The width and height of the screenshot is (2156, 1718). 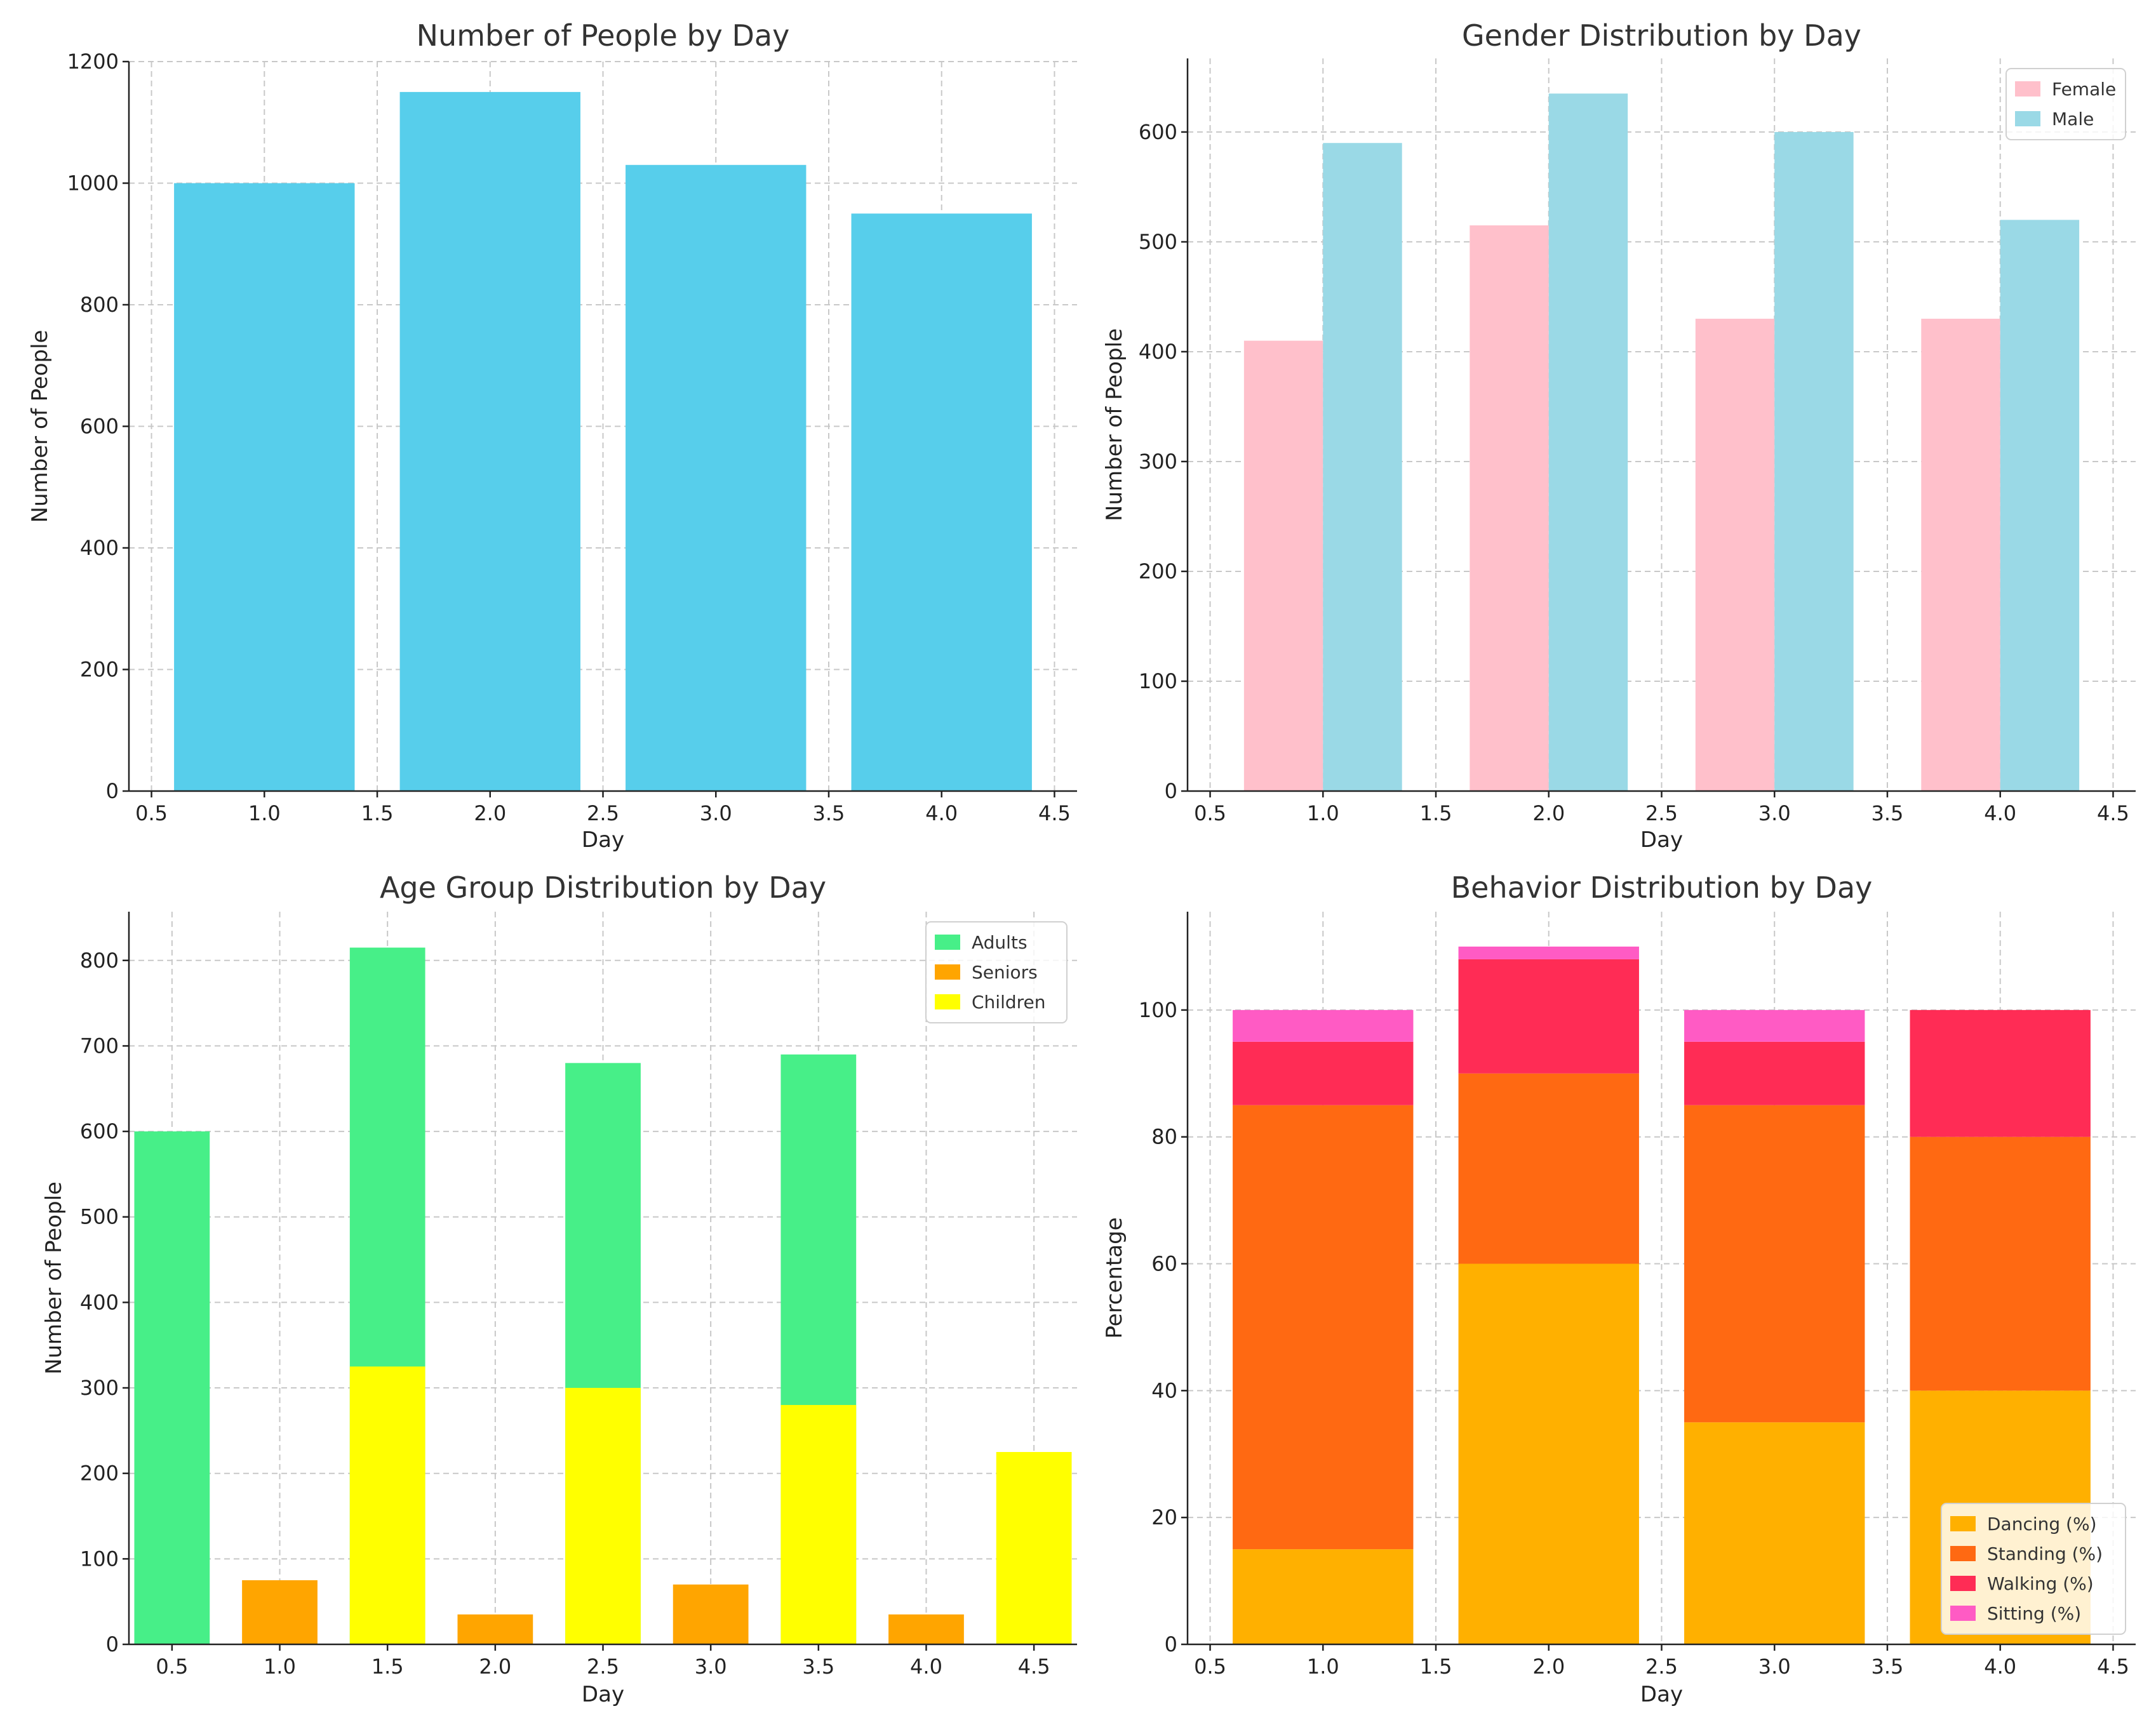 I want to click on y-axis-label: Percentage, so click(x=1114, y=1277).